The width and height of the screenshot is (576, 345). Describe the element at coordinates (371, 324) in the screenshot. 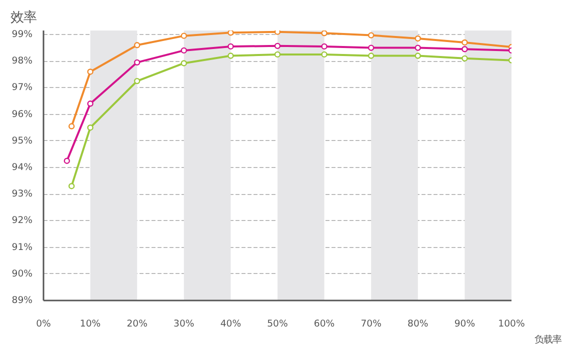

I see `x-tick-label: 70%` at that location.